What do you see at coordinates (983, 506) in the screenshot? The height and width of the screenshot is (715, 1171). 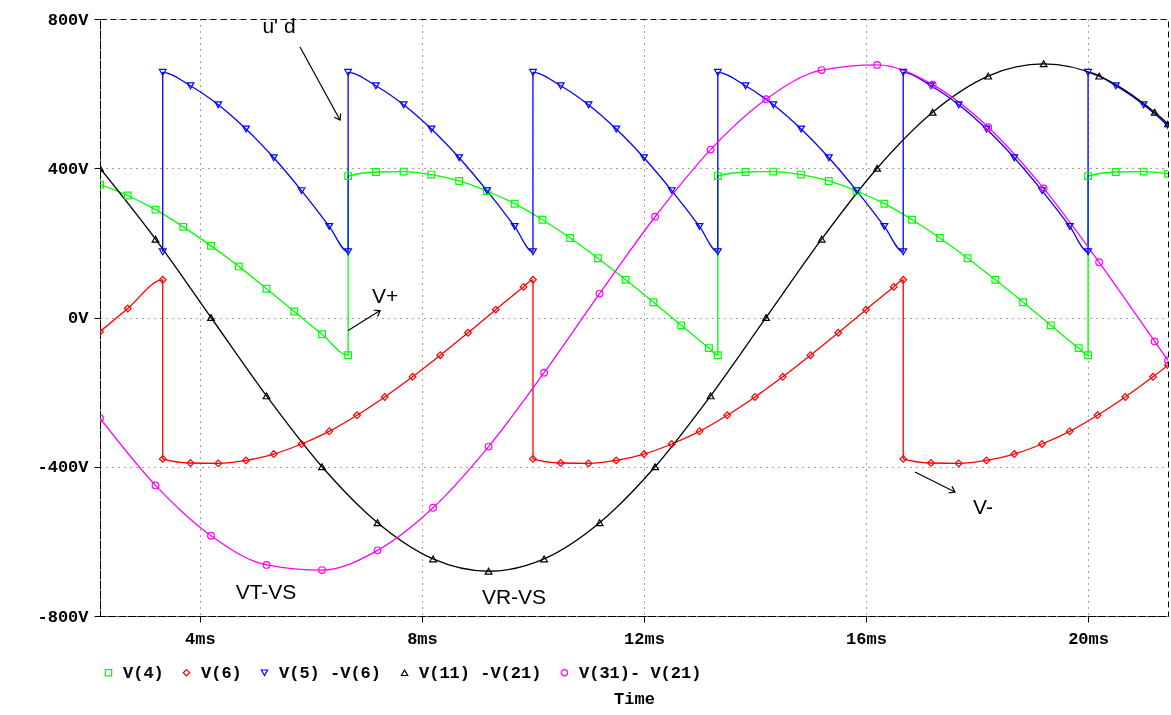 I see `annotation: V-` at bounding box center [983, 506].